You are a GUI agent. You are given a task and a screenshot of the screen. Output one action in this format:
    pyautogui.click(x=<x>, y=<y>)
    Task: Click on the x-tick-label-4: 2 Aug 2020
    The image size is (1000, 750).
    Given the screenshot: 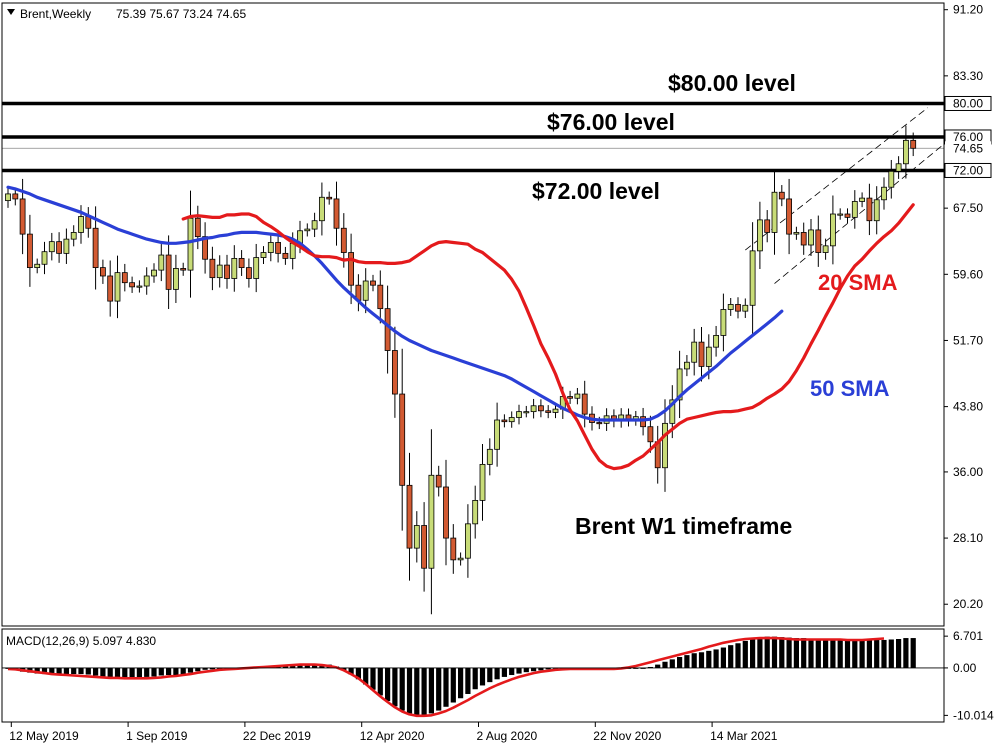 What is the action you would take?
    pyautogui.click(x=507, y=736)
    